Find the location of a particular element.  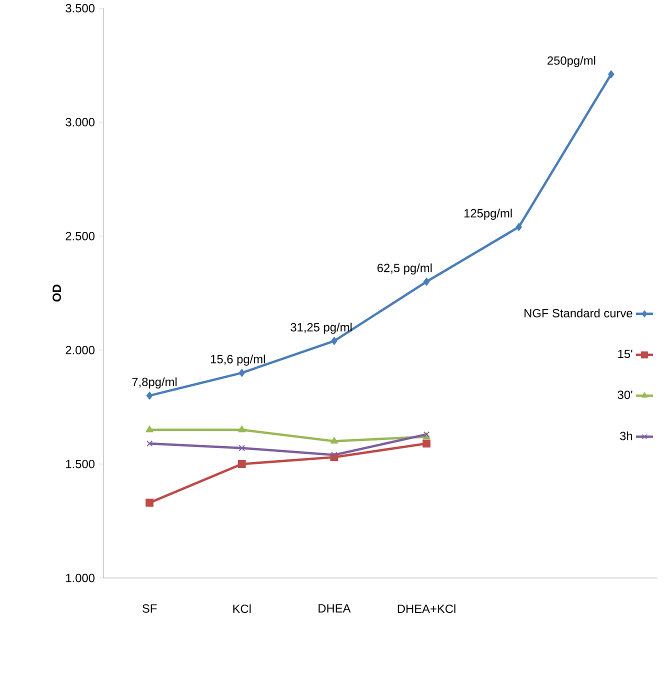

y-tick-label: 1.000 is located at coordinates (80, 578).